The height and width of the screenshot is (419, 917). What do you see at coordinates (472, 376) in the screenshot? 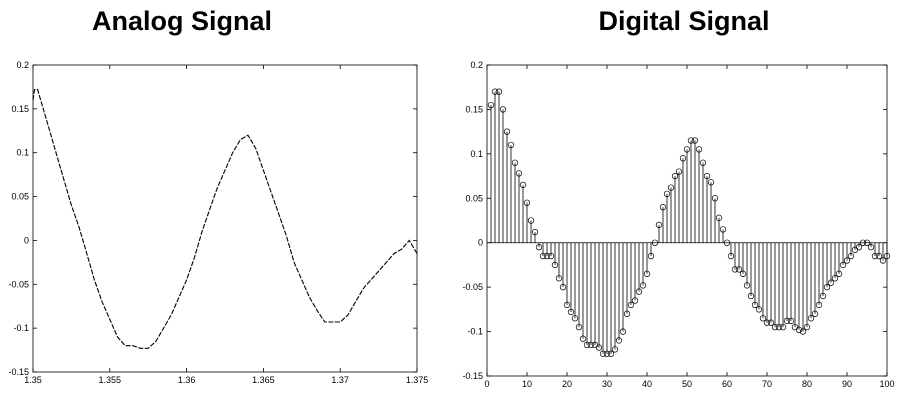
I see `digital-ytick-label: -0.15` at bounding box center [472, 376].